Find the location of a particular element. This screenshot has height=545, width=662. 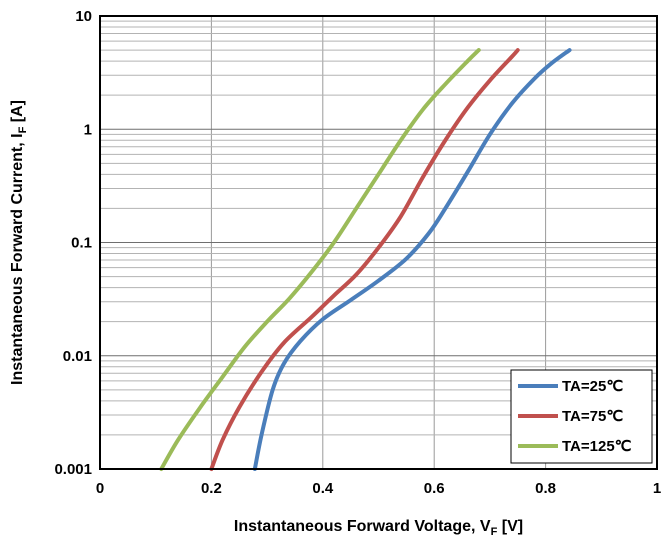

legend-label: TA=25℃ is located at coordinates (592, 386).